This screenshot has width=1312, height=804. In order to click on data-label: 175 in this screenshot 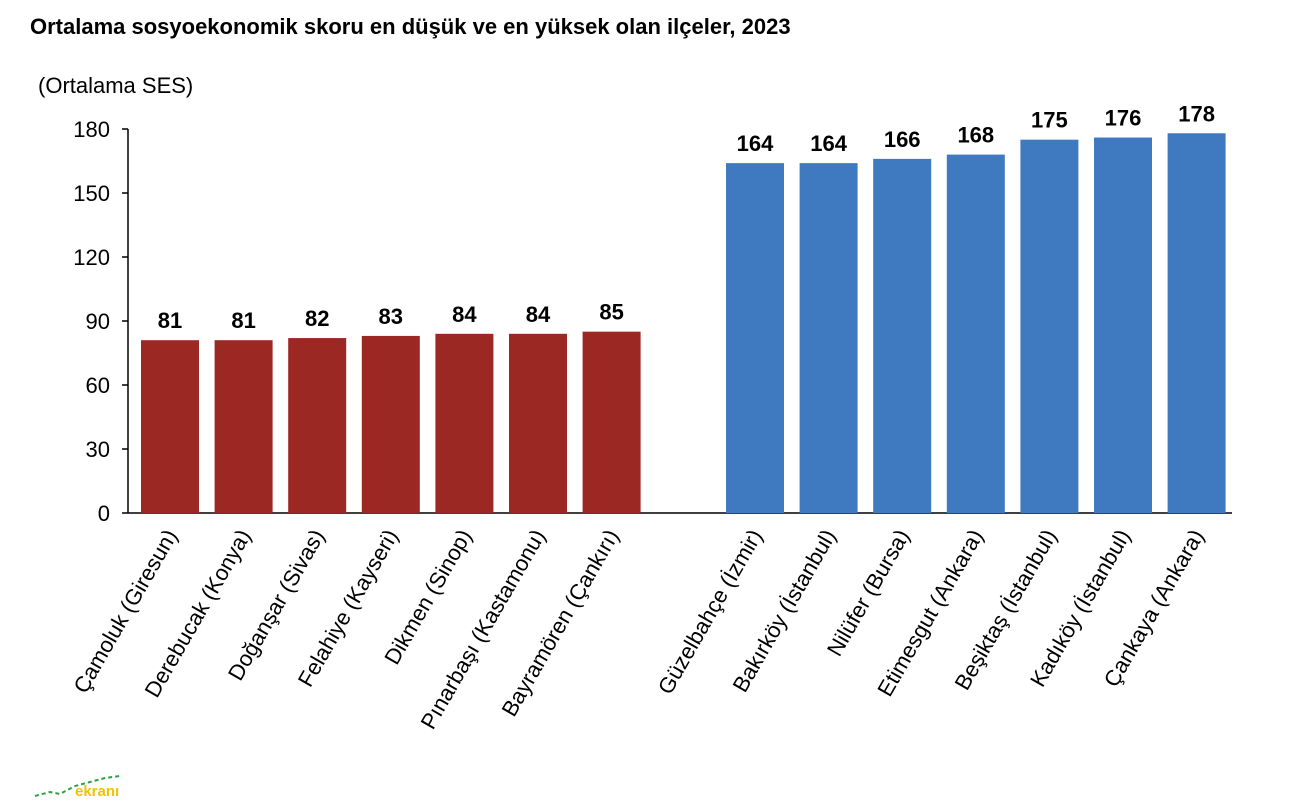, I will do `click(1049, 120)`.